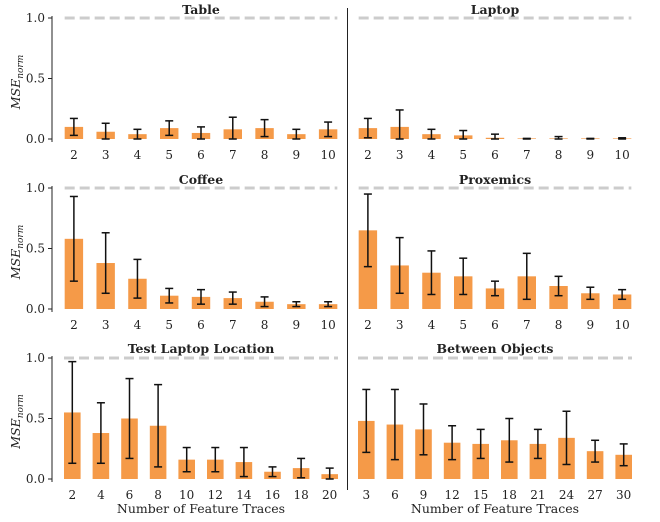  What do you see at coordinates (35, 188) in the screenshot?
I see `y-tick-label: 1.0` at bounding box center [35, 188].